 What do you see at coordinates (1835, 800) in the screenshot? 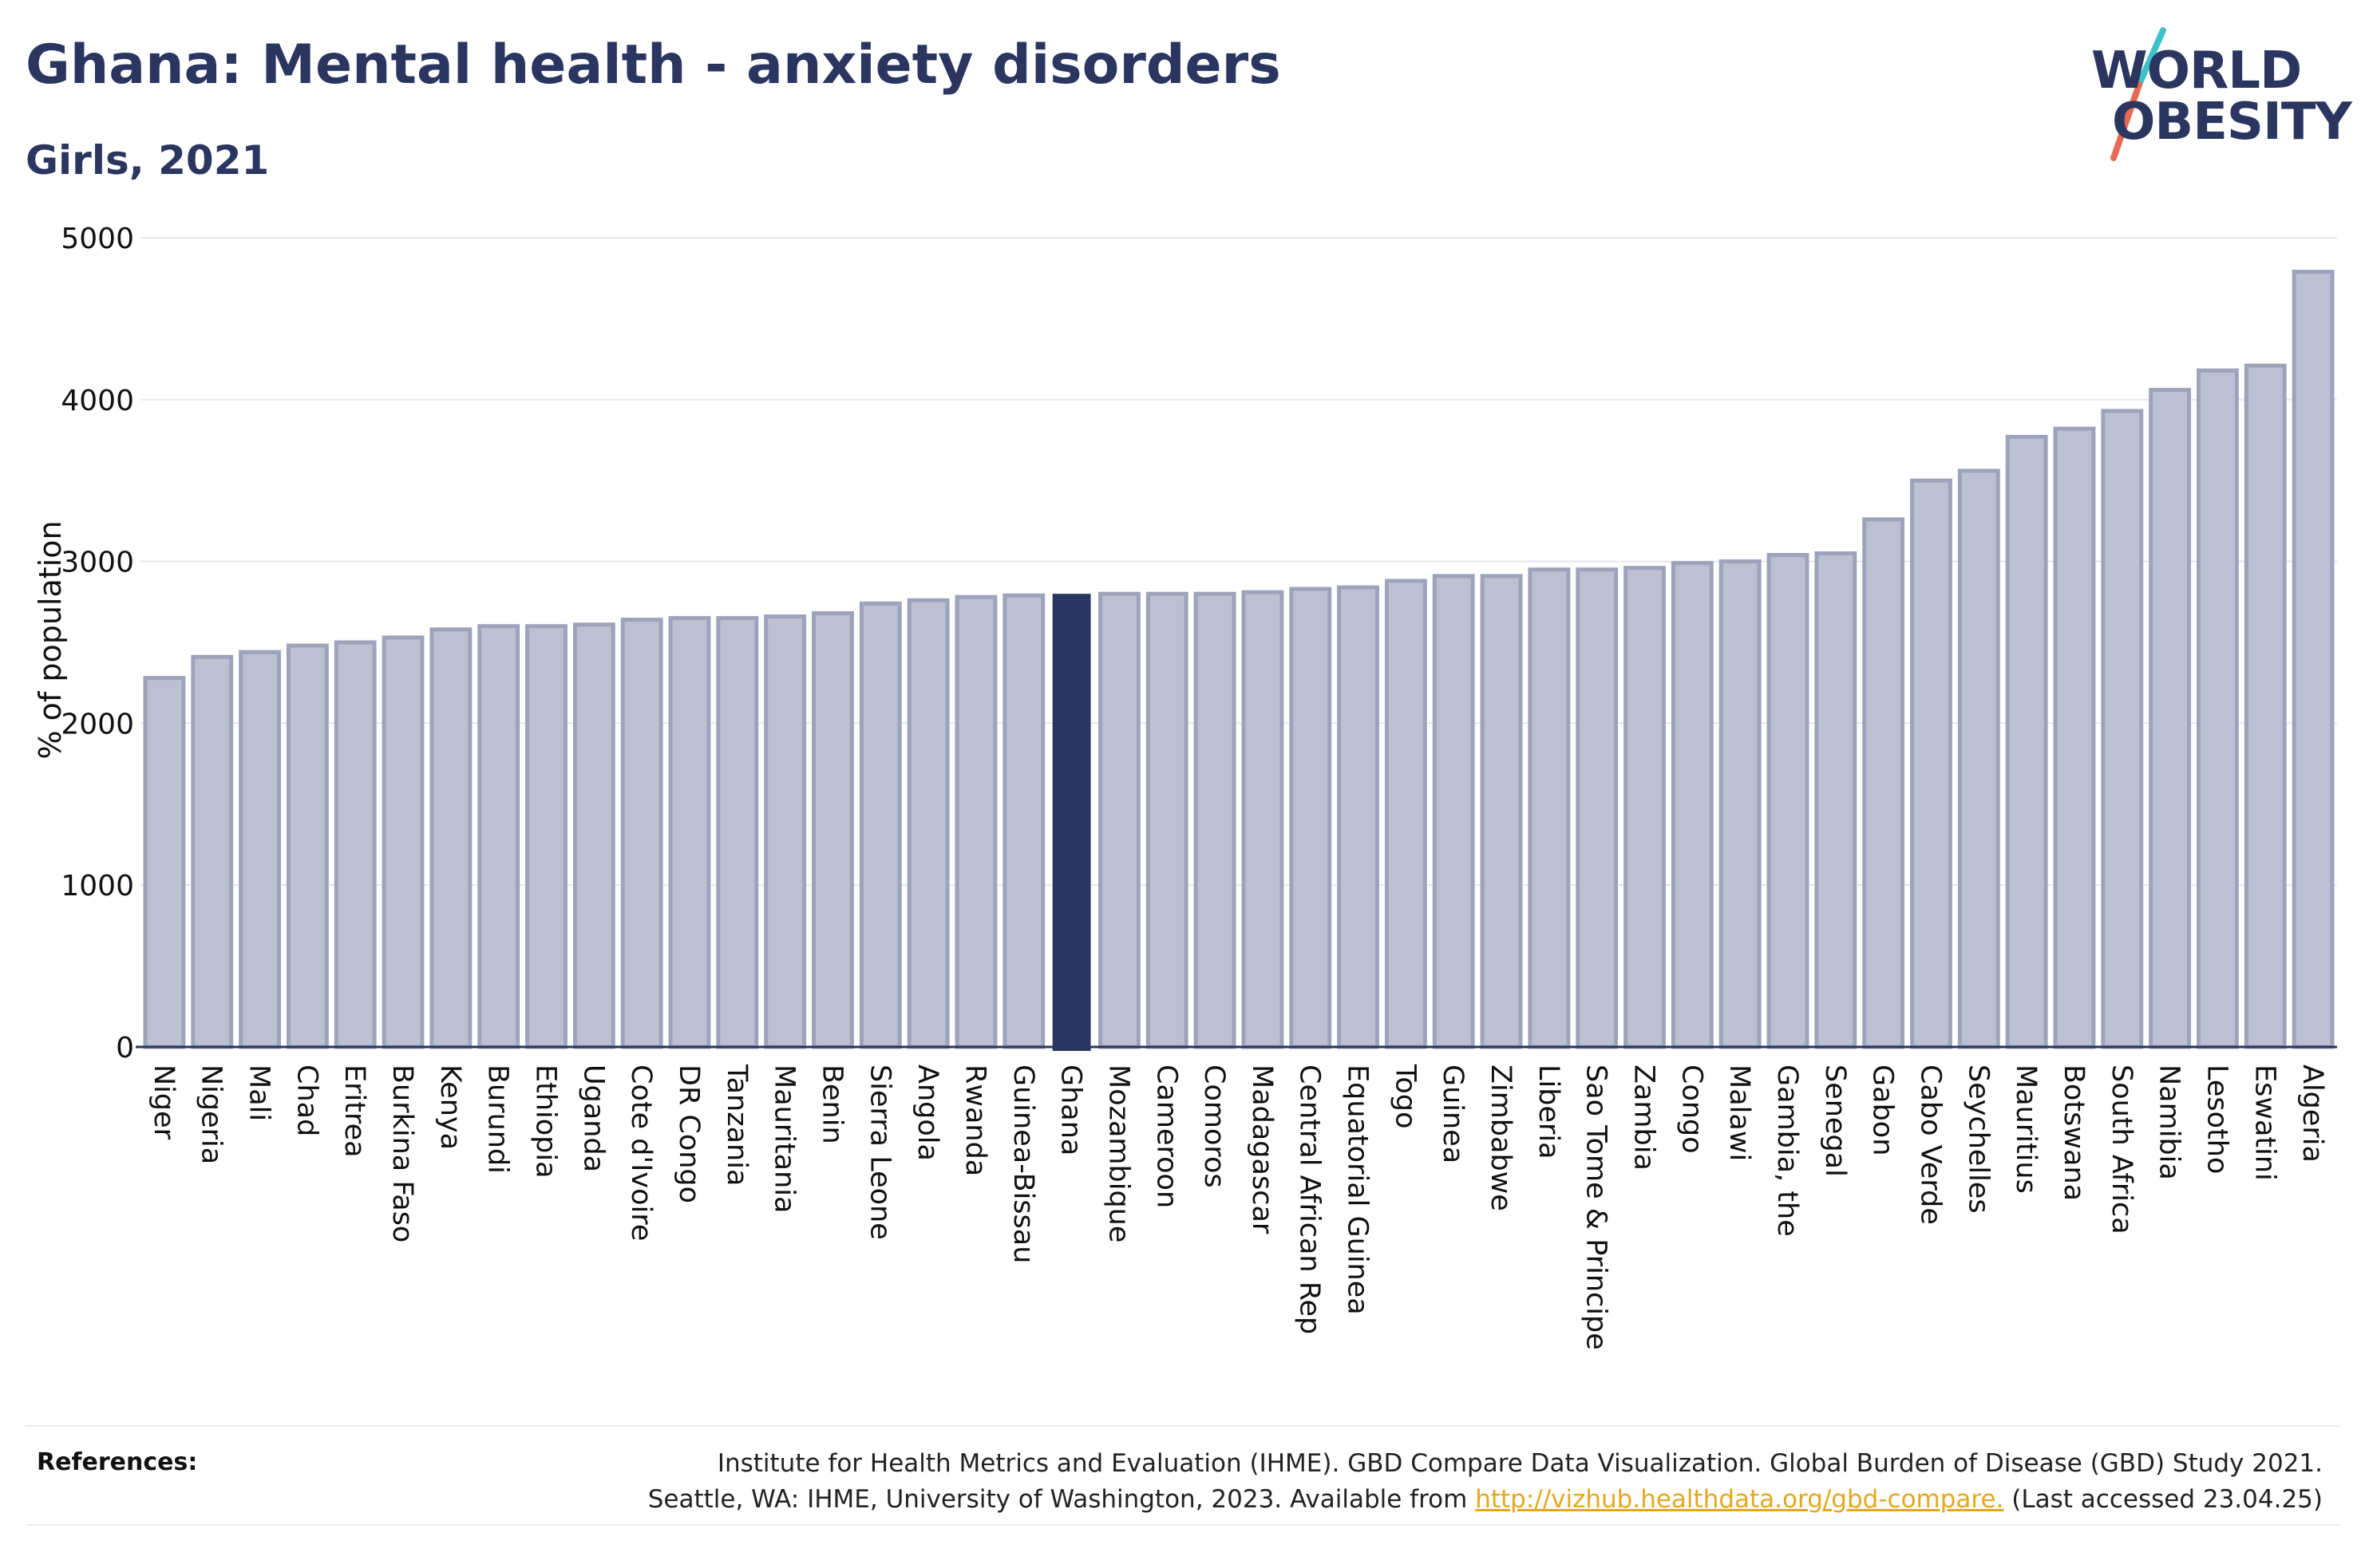
I see `bar-senegal` at bounding box center [1835, 800].